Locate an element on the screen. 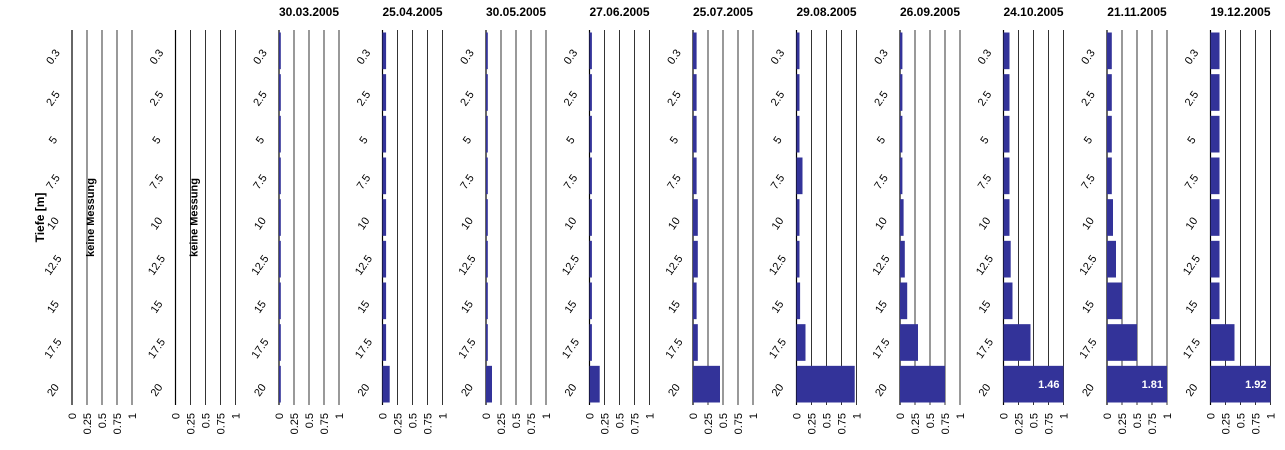  data-label: 1.92 is located at coordinates (1255, 385).